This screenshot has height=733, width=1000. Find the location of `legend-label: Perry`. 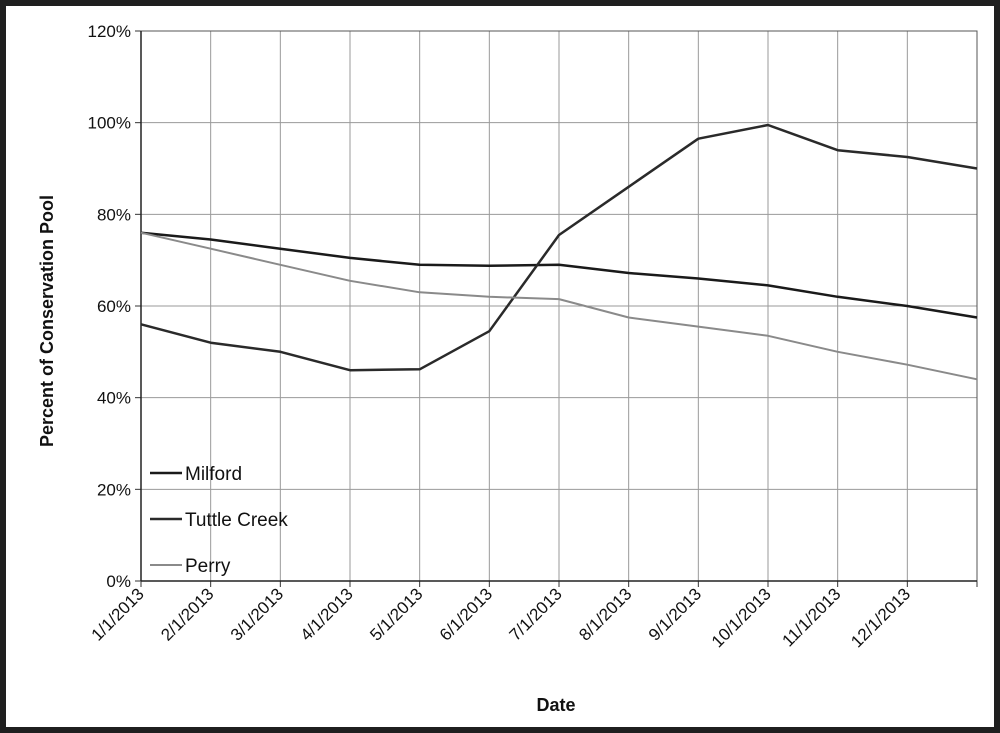

legend-label: Perry is located at coordinates (208, 566).